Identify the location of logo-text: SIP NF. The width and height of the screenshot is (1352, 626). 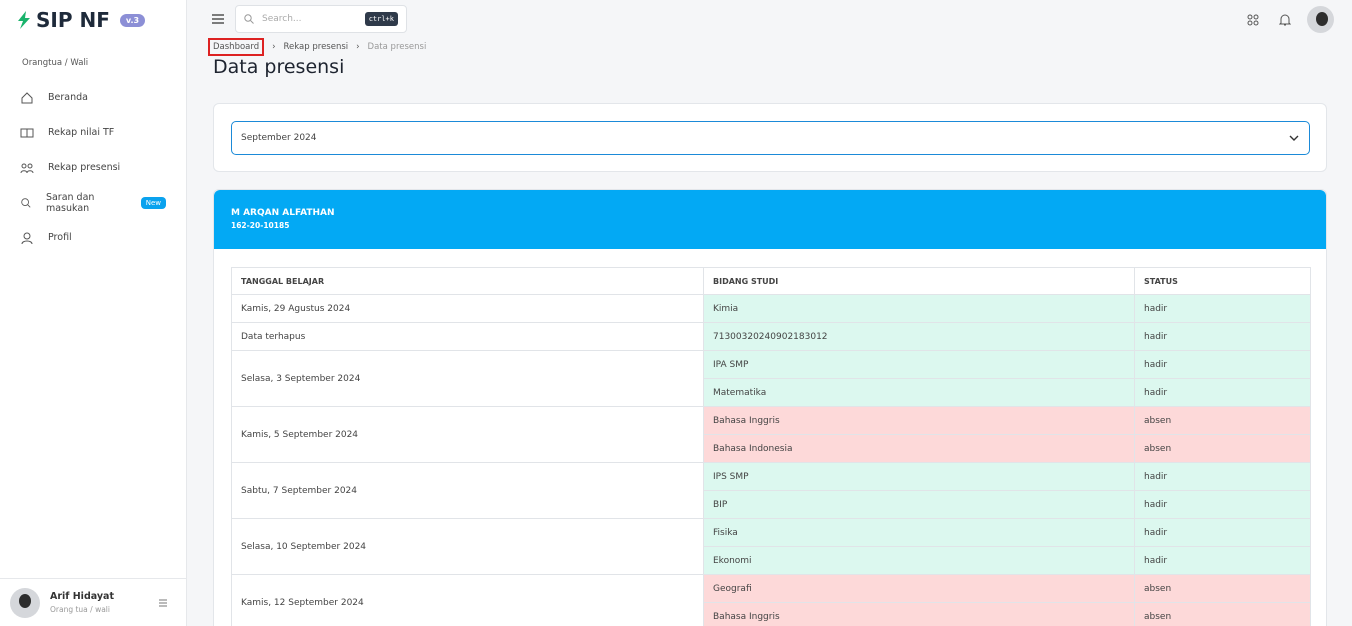
(73, 20).